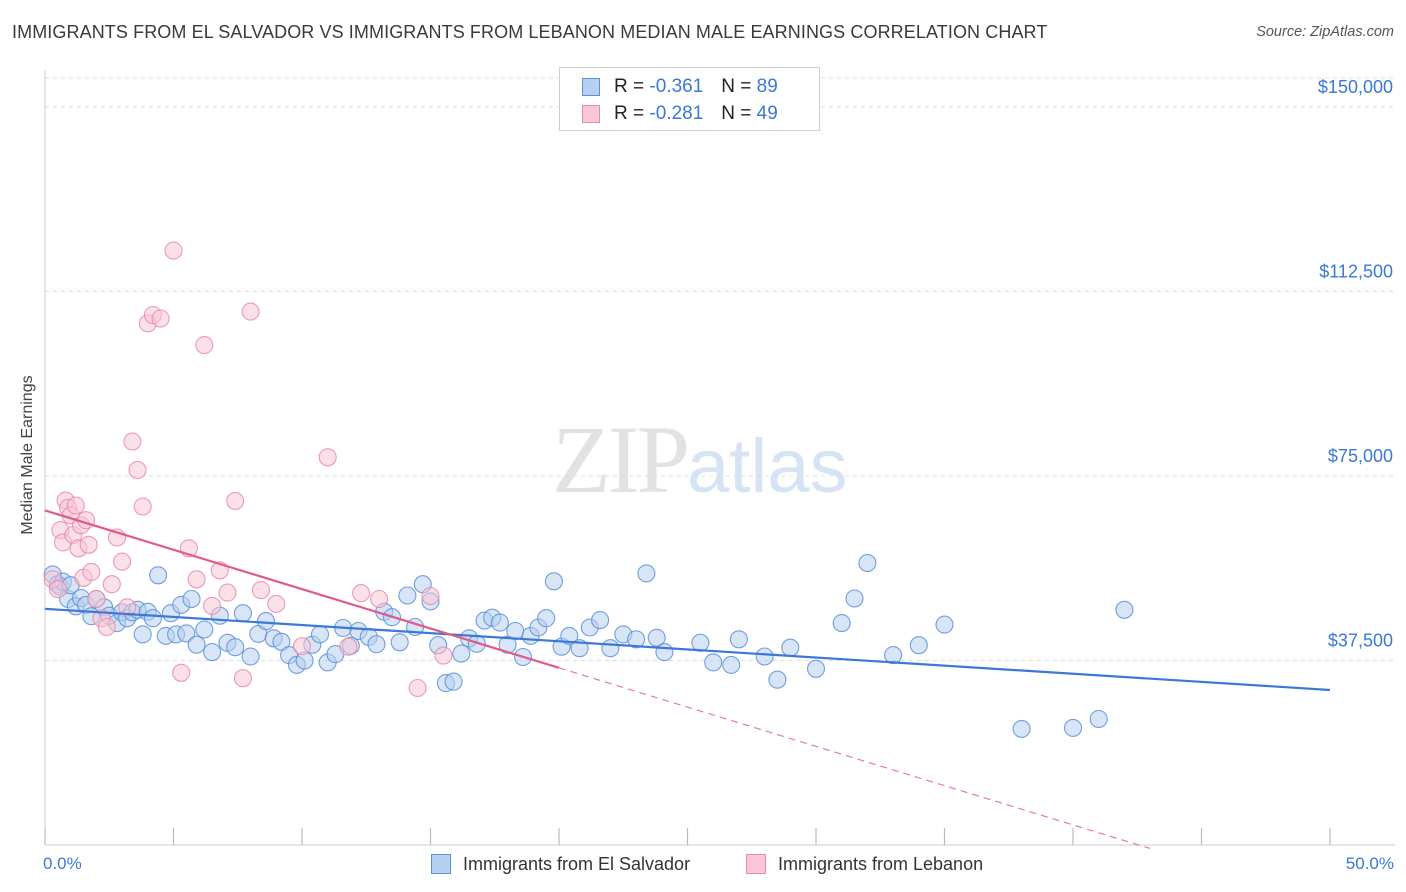  Describe the element at coordinates (1325, 32) in the screenshot. I see `source-credit: Source: ZipAtlas.com` at that location.